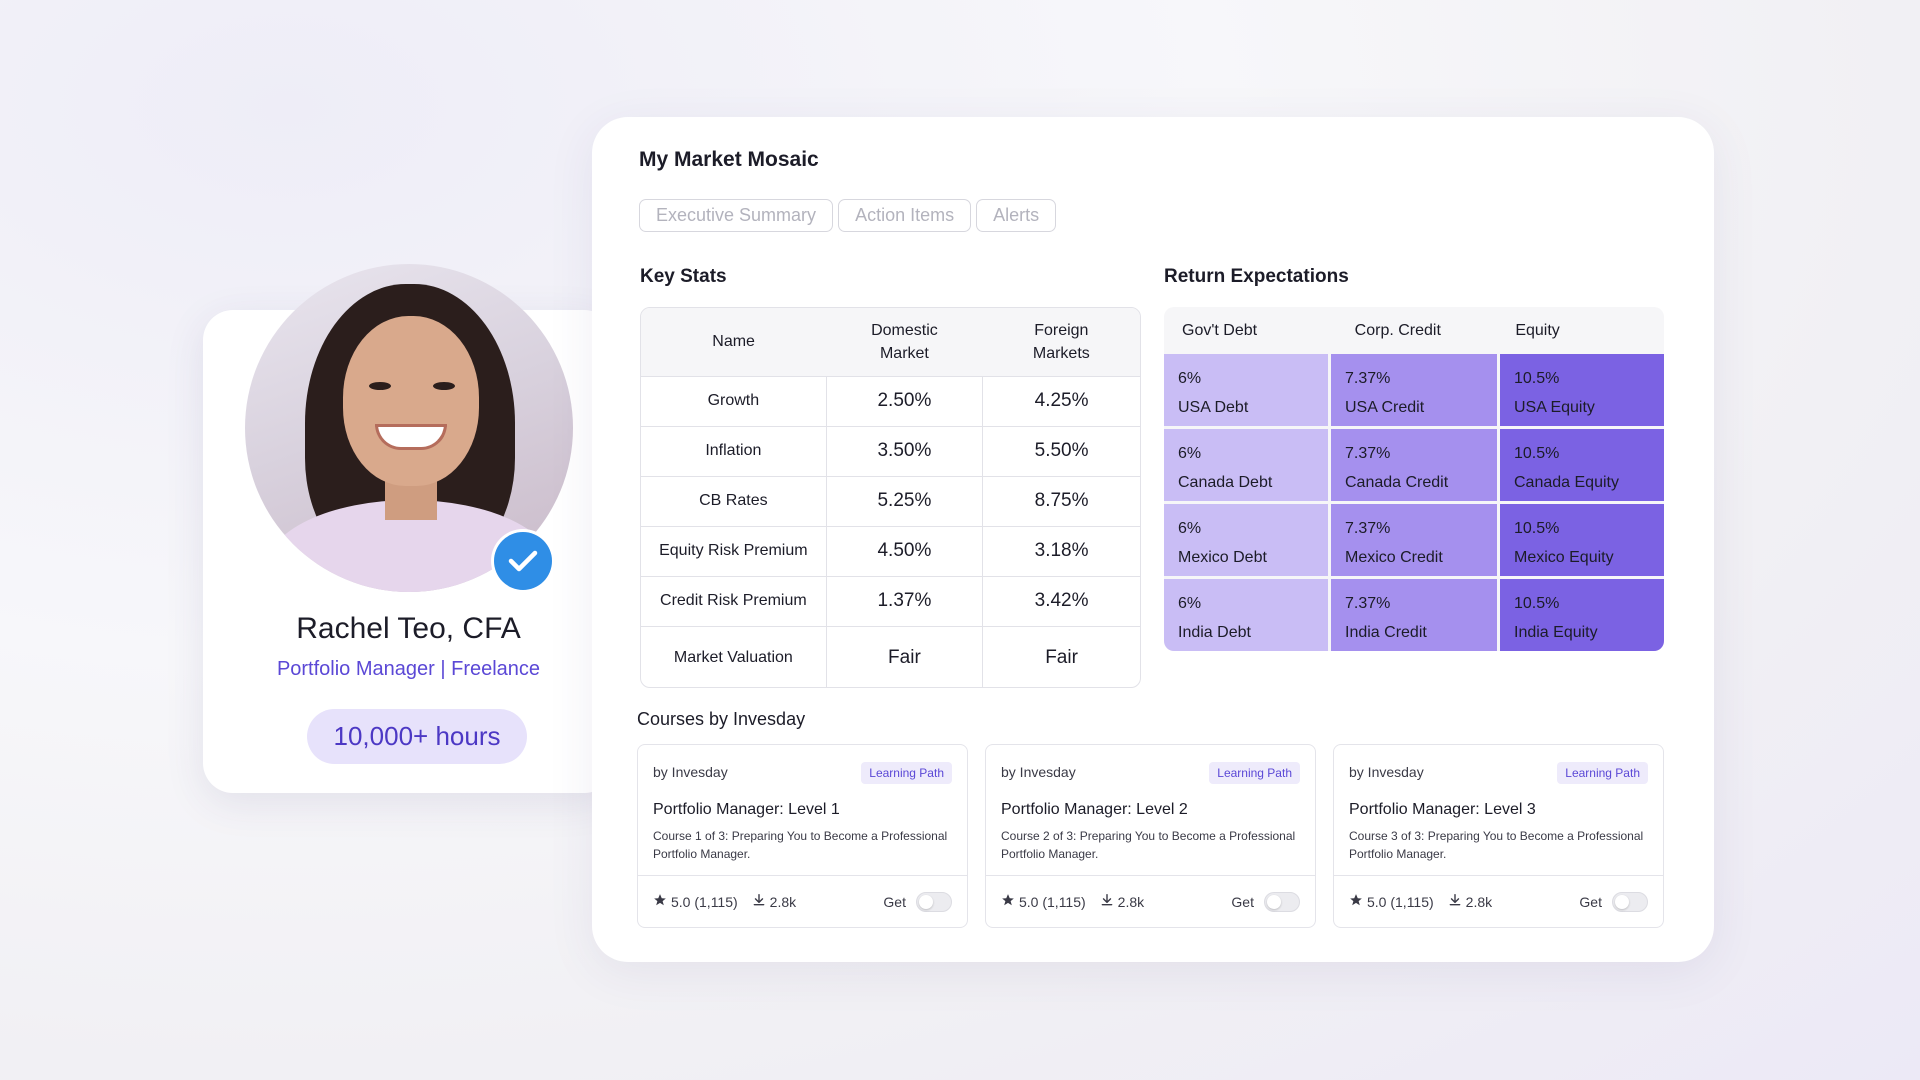  I want to click on table-row: Equity Risk Premium 4.50% 3.18%, so click(890, 550).